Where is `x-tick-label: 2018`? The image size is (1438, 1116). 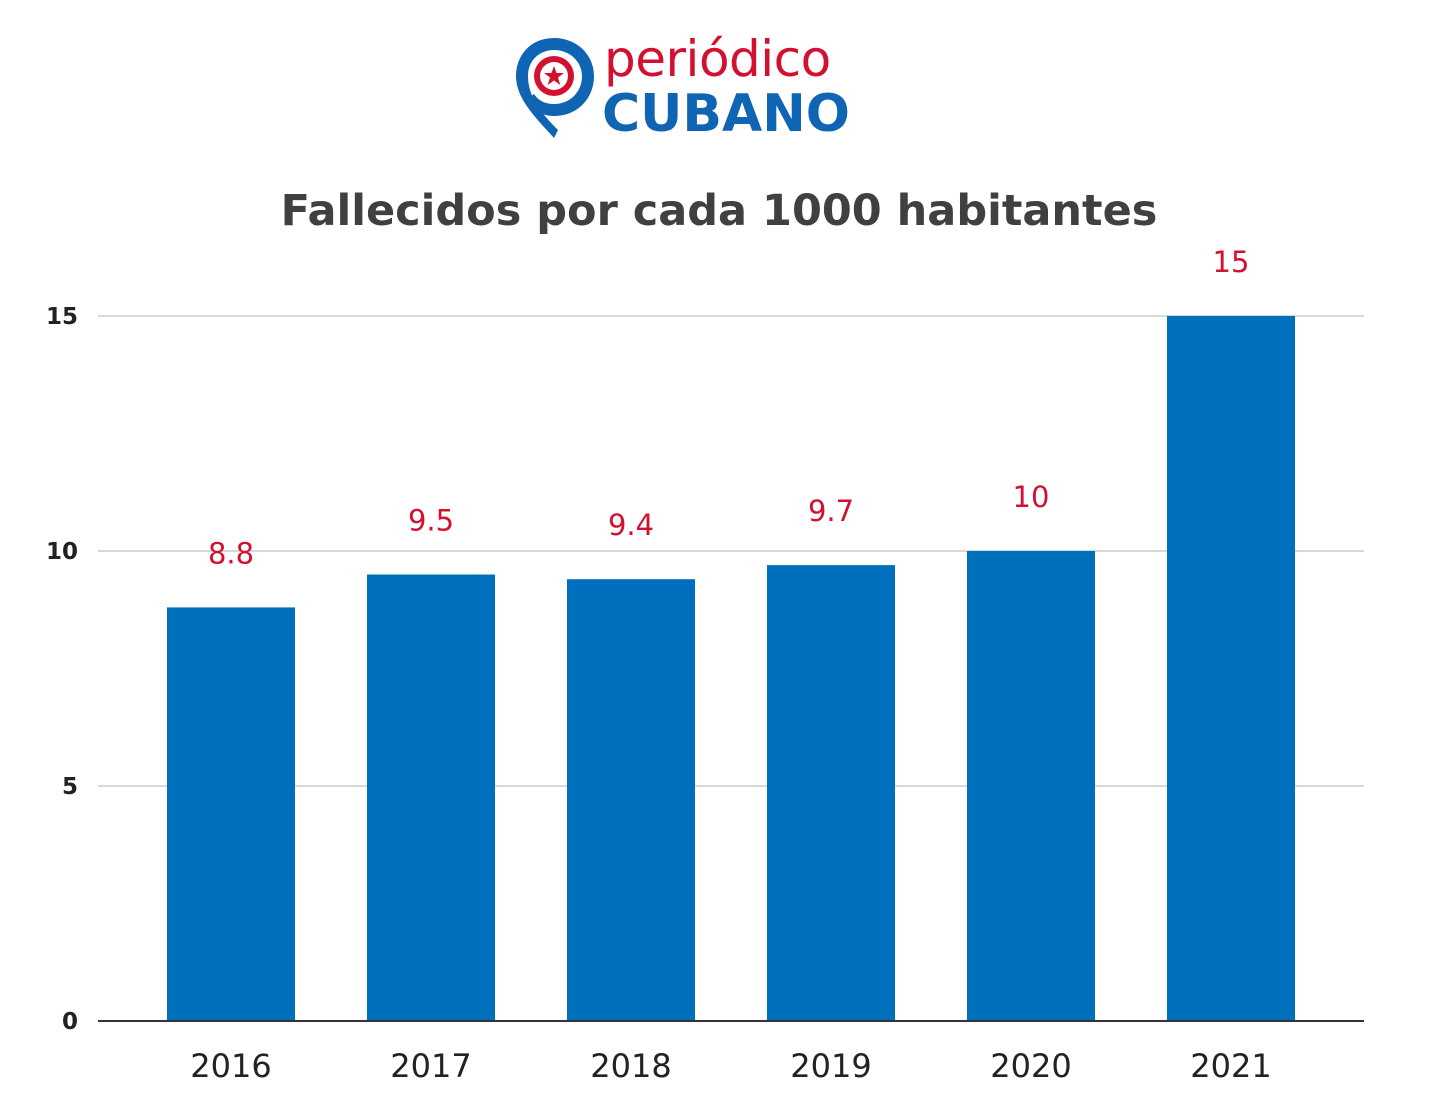 x-tick-label: 2018 is located at coordinates (630, 1066).